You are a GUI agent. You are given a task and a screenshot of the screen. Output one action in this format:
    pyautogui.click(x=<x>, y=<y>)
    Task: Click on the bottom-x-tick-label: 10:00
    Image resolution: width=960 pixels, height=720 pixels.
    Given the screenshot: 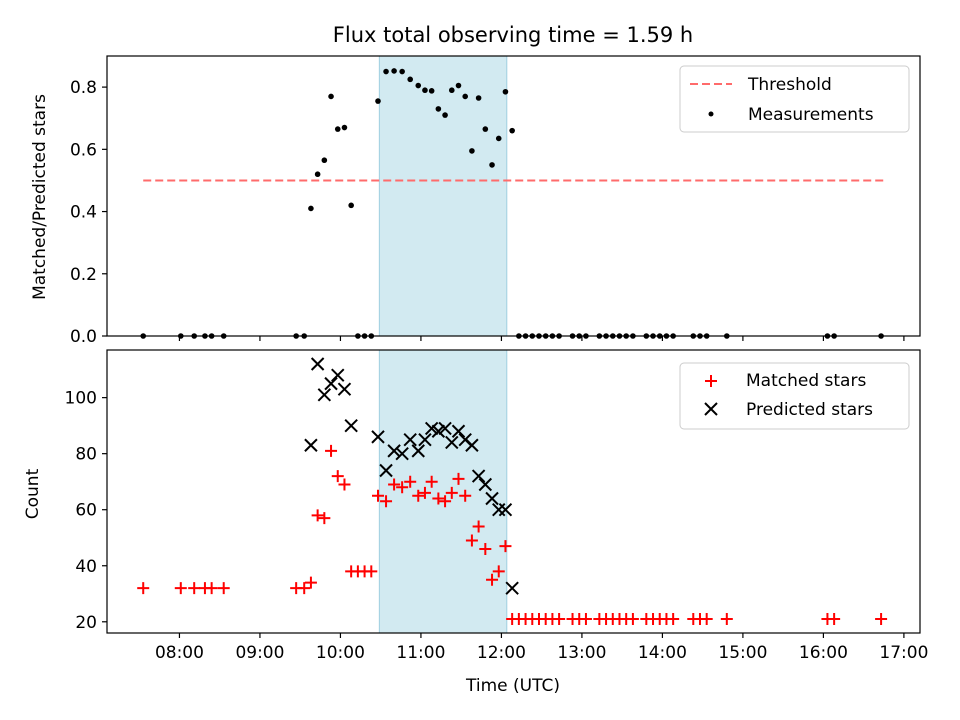 What is the action you would take?
    pyautogui.click(x=340, y=653)
    